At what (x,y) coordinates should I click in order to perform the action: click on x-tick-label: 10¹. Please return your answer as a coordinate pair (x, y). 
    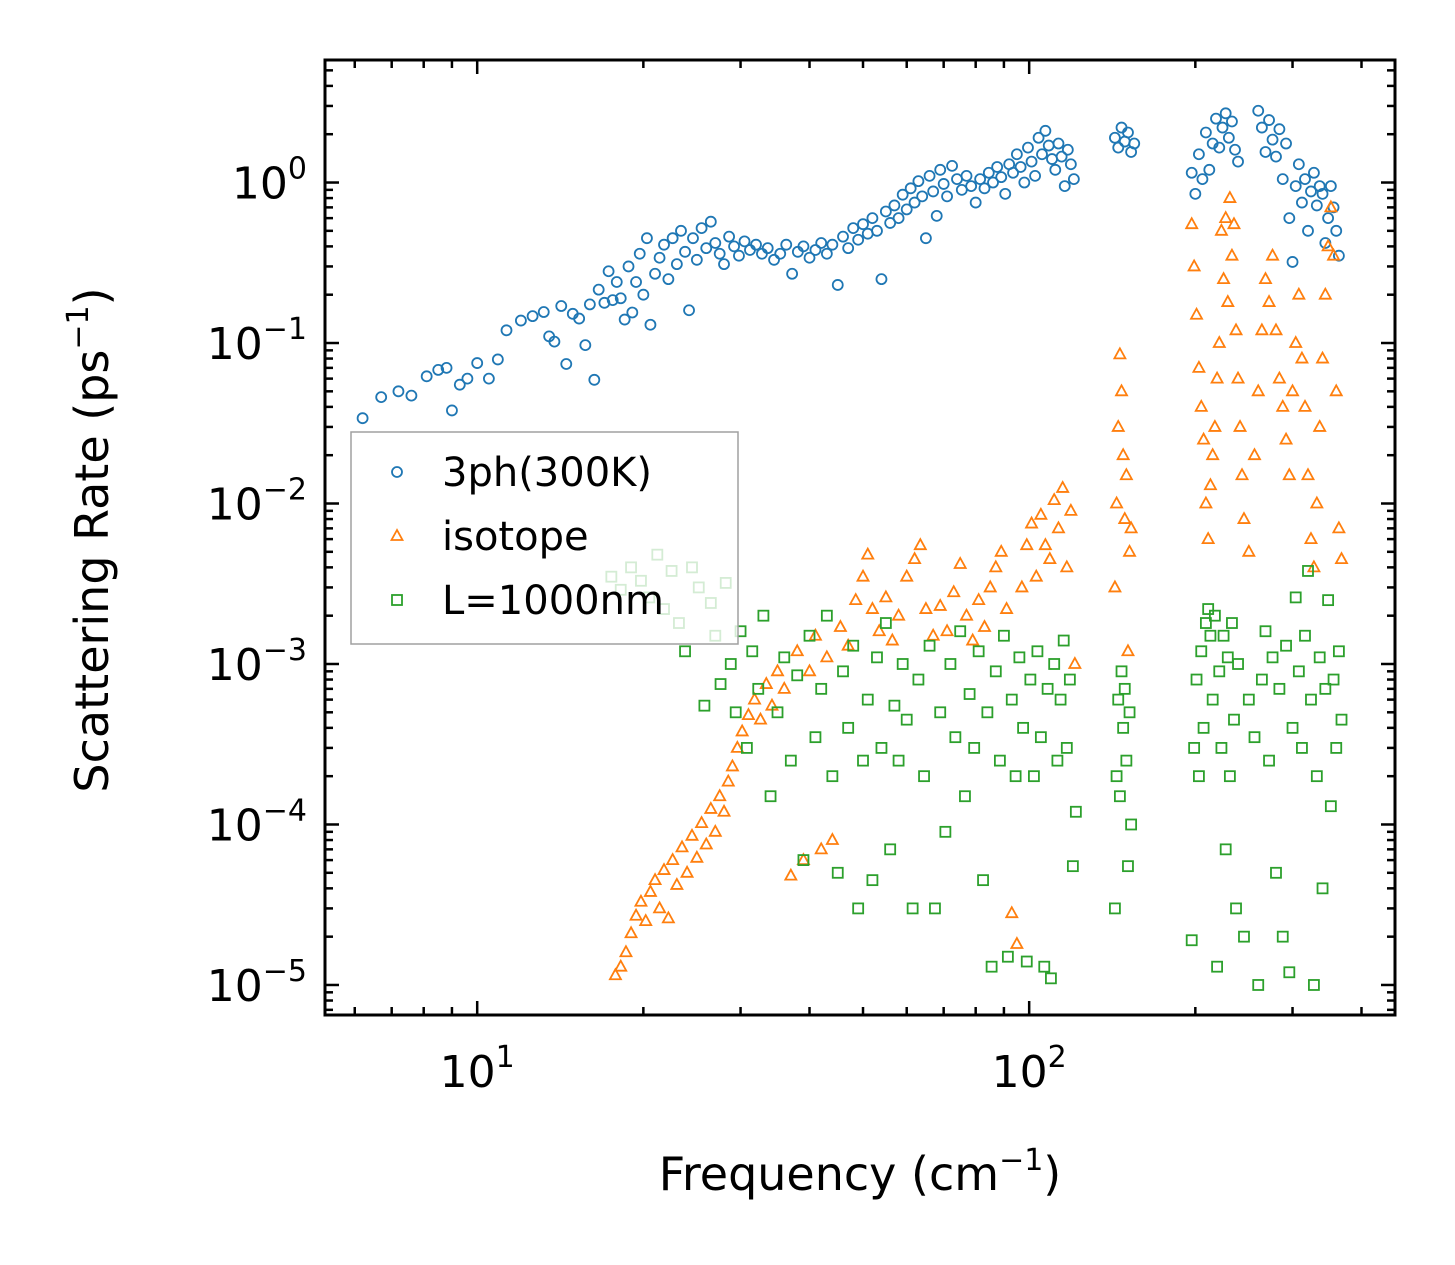
    Looking at the image, I should click on (477, 1069).